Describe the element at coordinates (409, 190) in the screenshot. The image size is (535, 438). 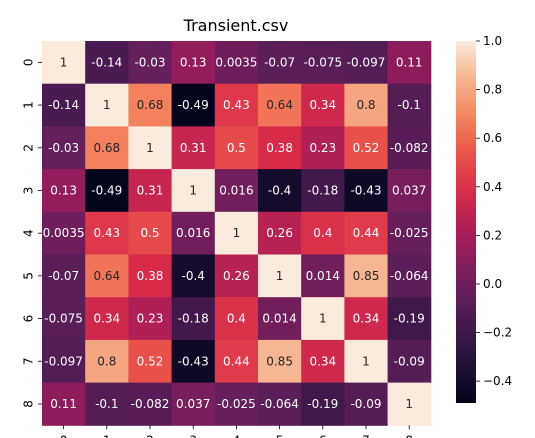
I see `cell-value-label: 0.037` at that location.